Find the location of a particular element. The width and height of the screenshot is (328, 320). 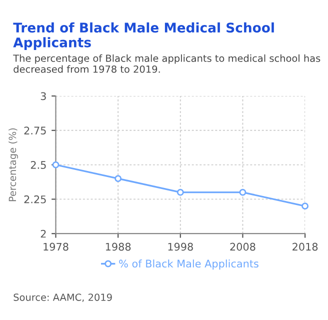

source-note: Source: AAMC, 2019 is located at coordinates (63, 298).